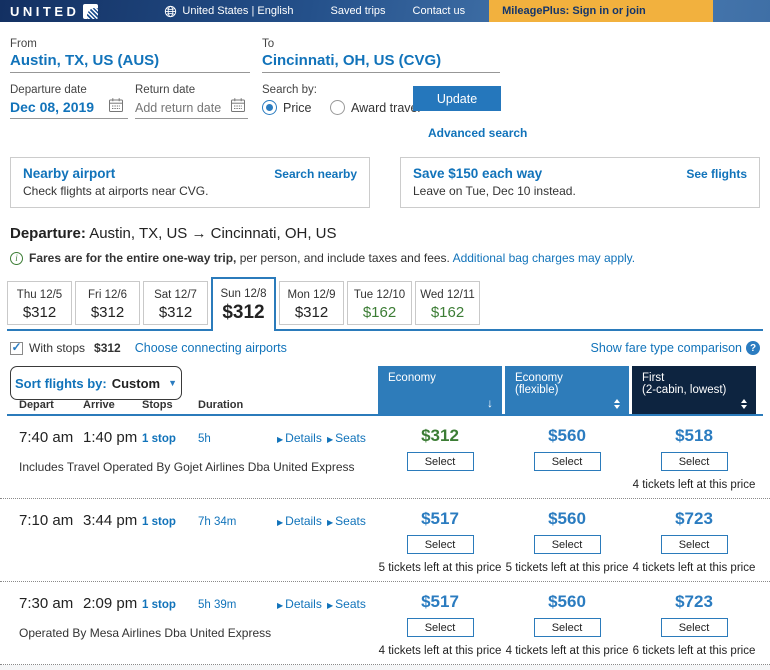 The width and height of the screenshot is (770, 670). Describe the element at coordinates (694, 390) in the screenshot. I see `fare-column-header: First (2-cabin, lowest)` at that location.